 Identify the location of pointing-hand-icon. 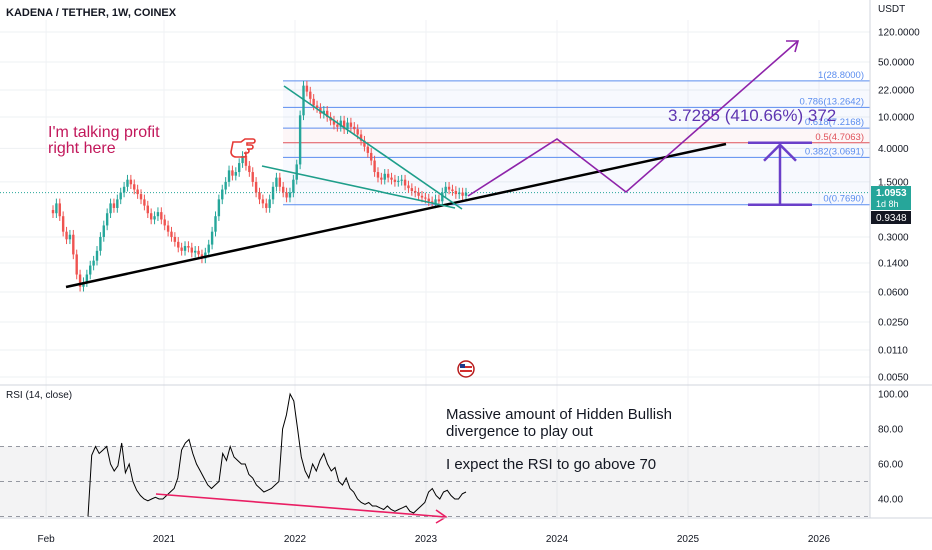
(243, 148).